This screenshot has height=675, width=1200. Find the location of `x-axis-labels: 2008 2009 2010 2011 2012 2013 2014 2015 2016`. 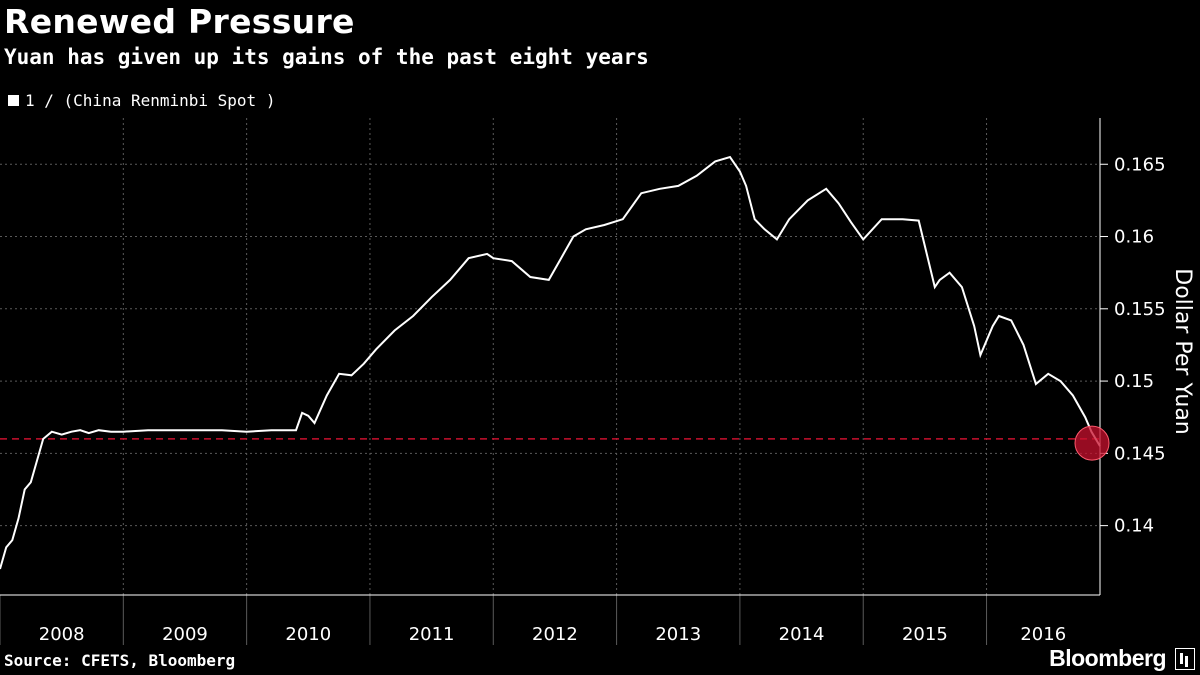

x-axis-labels: 2008 2009 2010 2011 2012 2013 2014 2015 2016 is located at coordinates (552, 634).